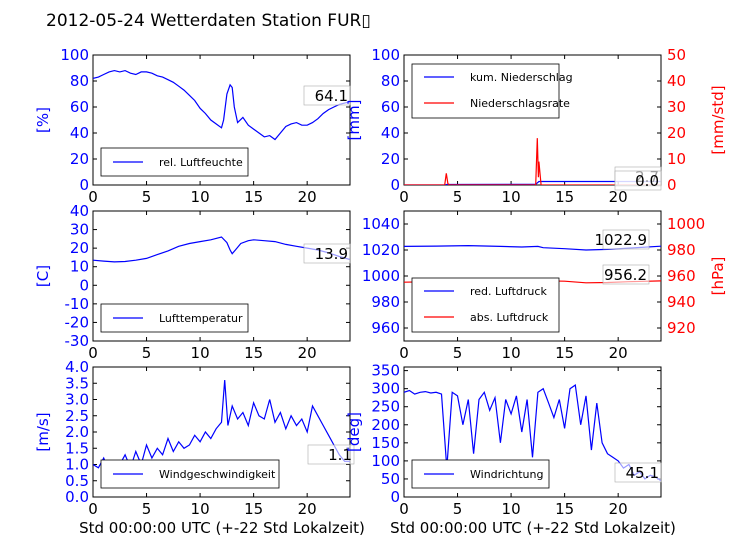 Image resolution: width=736 pixels, height=552 pixels. What do you see at coordinates (681, 328) in the screenshot?
I see `y-tick-label-right: 920` at bounding box center [681, 328].